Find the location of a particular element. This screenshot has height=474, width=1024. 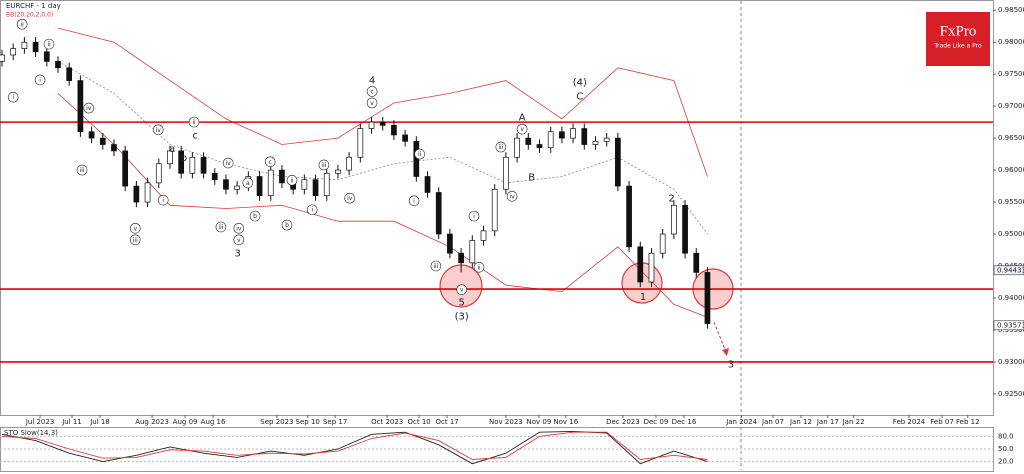

x-tick-label: Feb 2024 is located at coordinates (909, 422).